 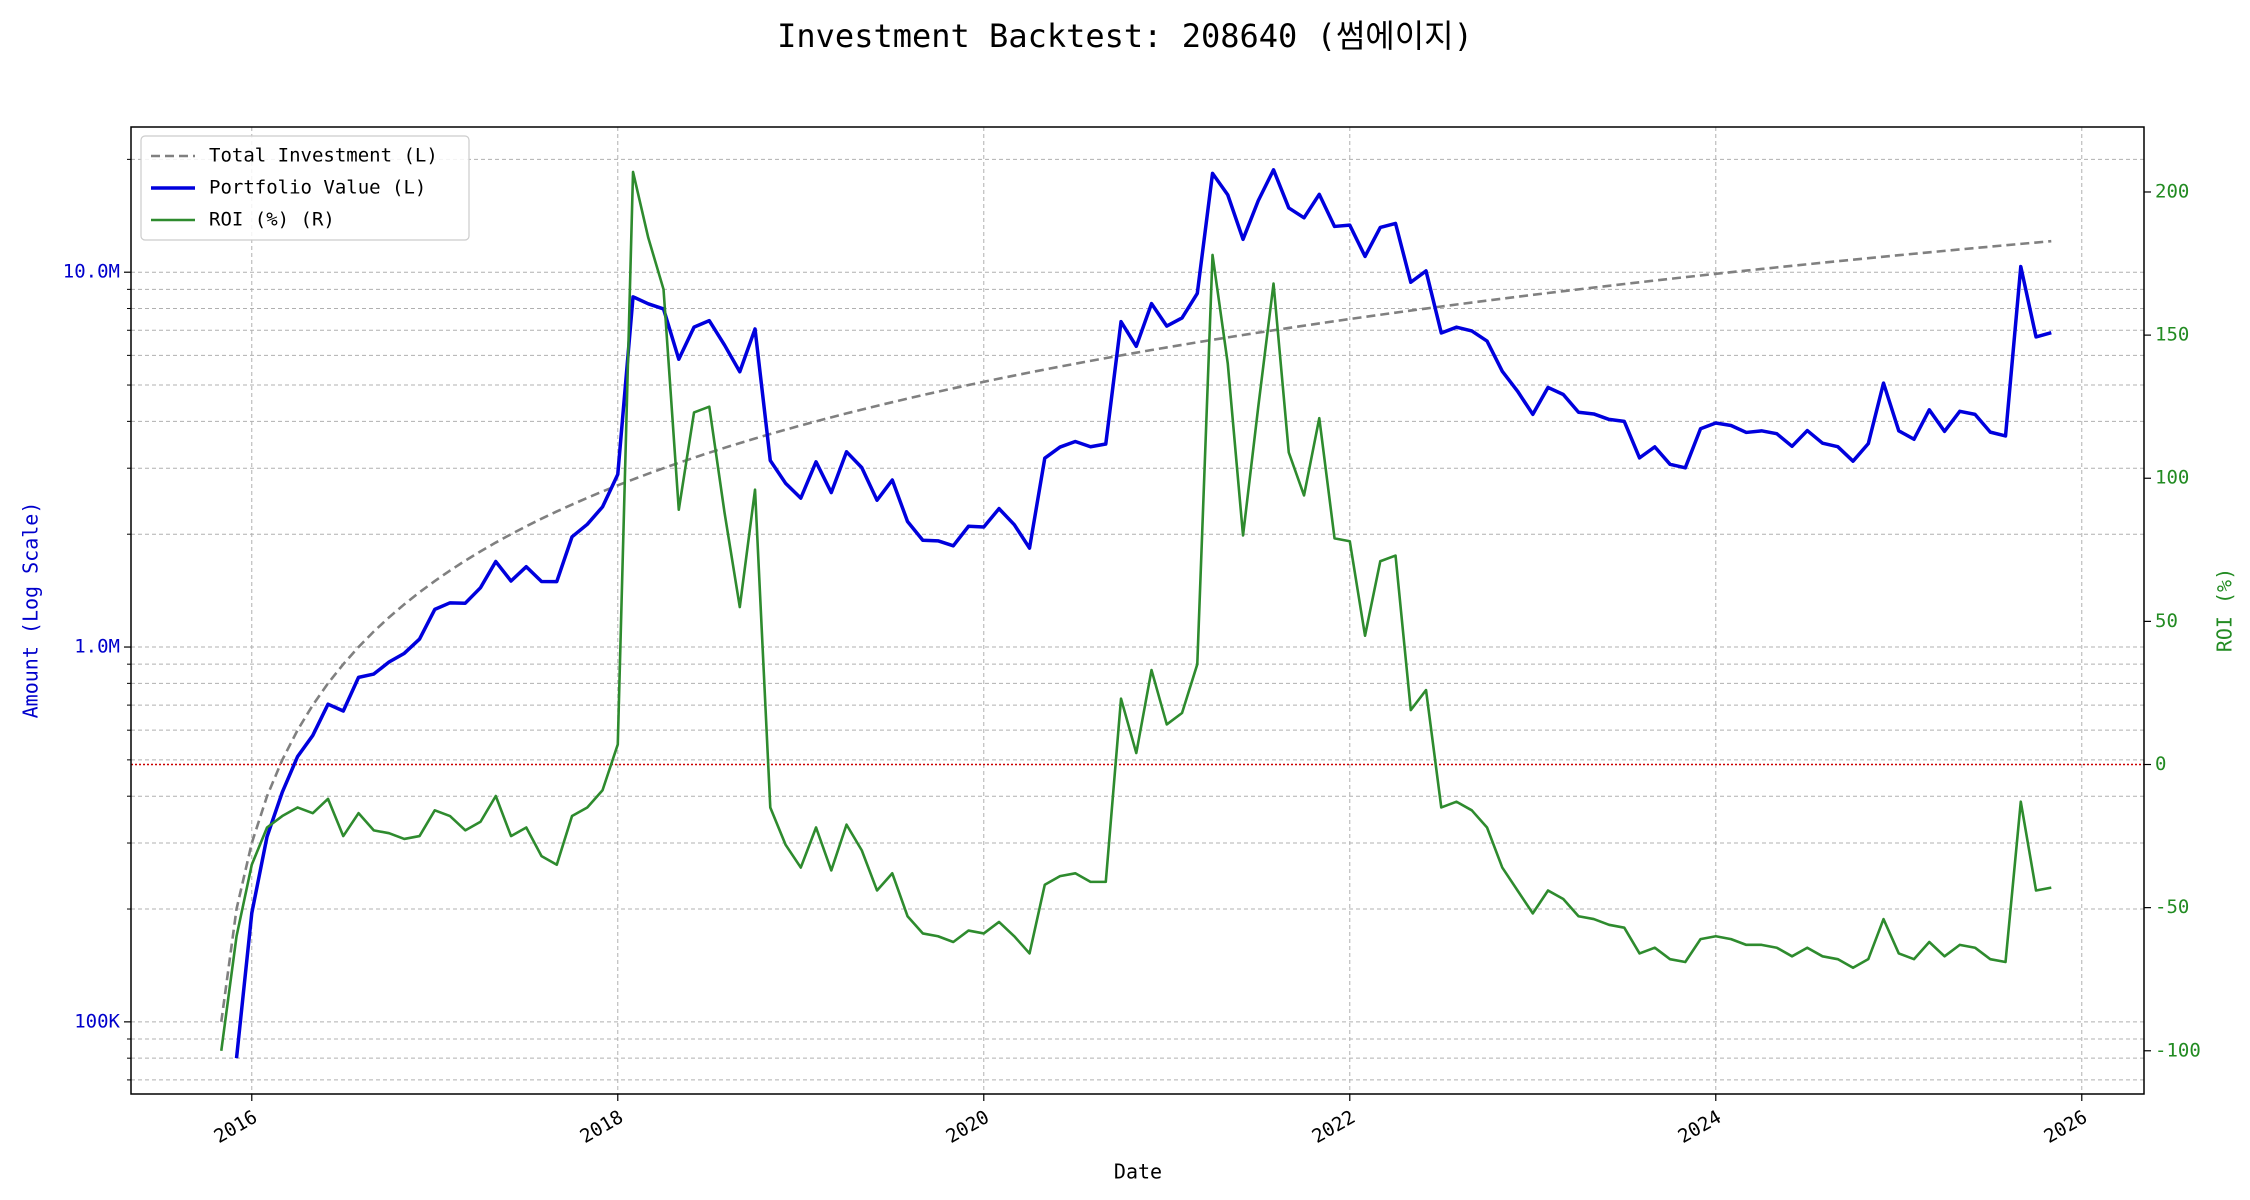 I want to click on legend-label: Portfolio Value (L), so click(x=317, y=188).